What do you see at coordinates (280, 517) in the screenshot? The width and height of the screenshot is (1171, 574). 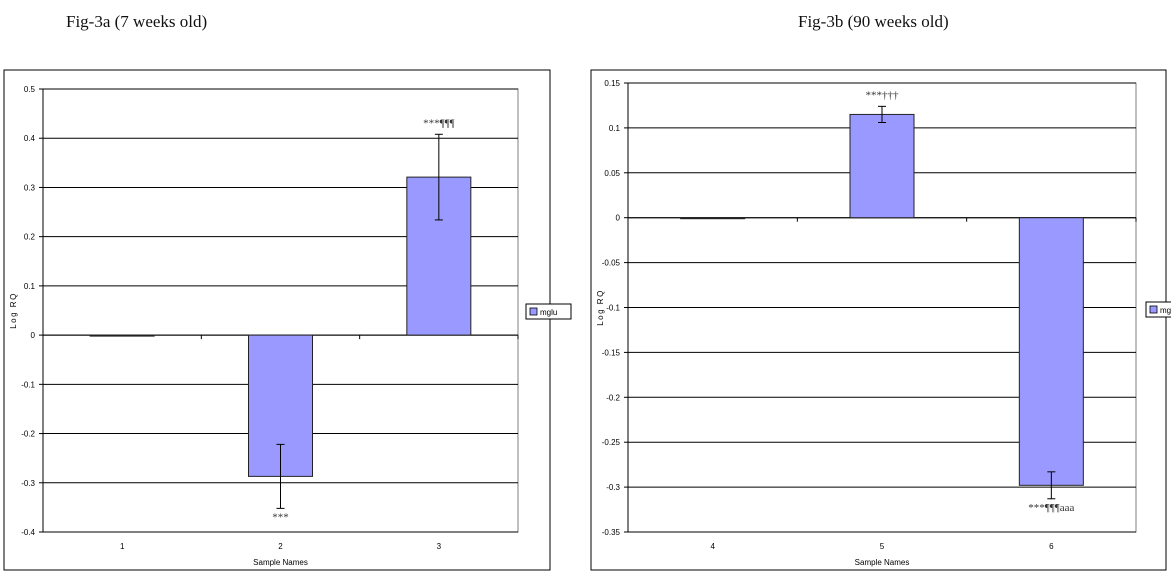 I see `significance-label: ***` at bounding box center [280, 517].